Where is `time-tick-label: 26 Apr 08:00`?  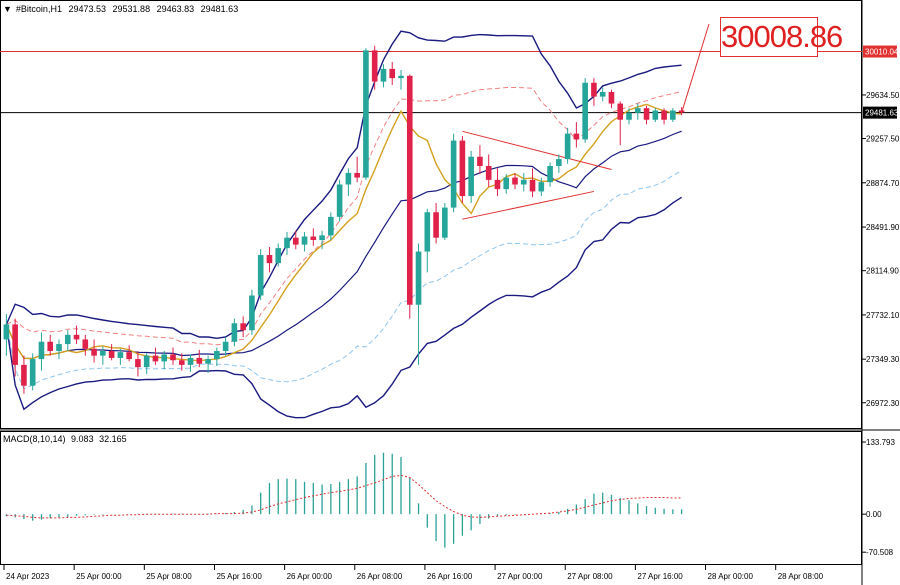
time-tick-label: 26 Apr 08:00 is located at coordinates (380, 576).